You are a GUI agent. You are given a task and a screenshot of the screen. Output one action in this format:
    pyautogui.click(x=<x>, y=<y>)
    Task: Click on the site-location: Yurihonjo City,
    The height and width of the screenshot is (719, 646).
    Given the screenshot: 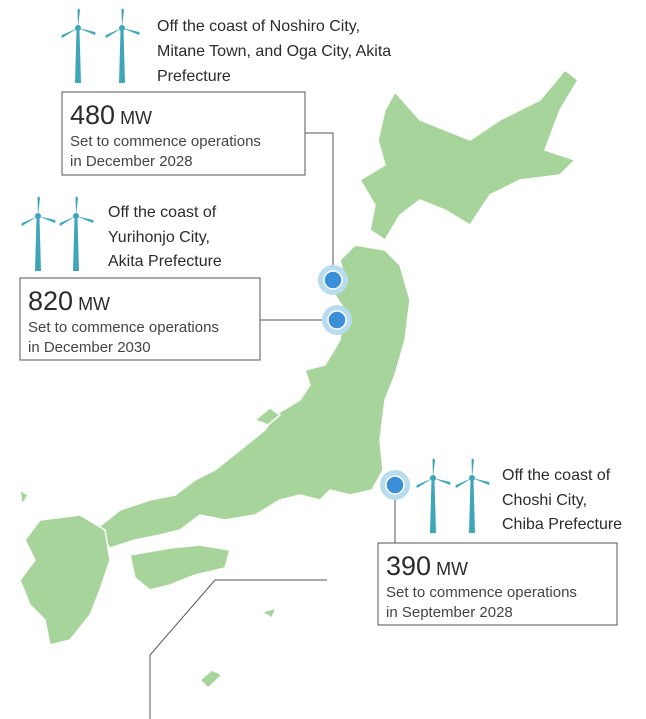 What is the action you would take?
    pyautogui.click(x=159, y=237)
    